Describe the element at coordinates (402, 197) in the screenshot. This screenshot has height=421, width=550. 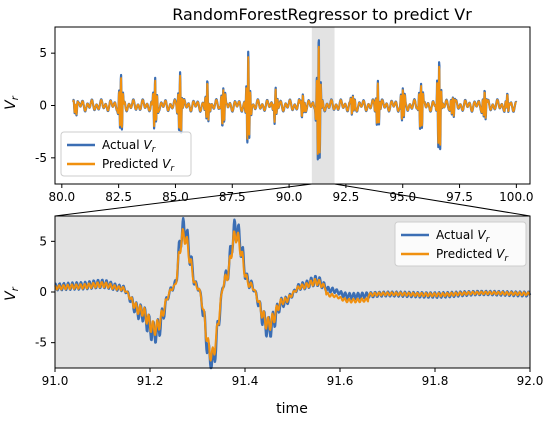
I see `top-xtick-label: 95.0` at that location.